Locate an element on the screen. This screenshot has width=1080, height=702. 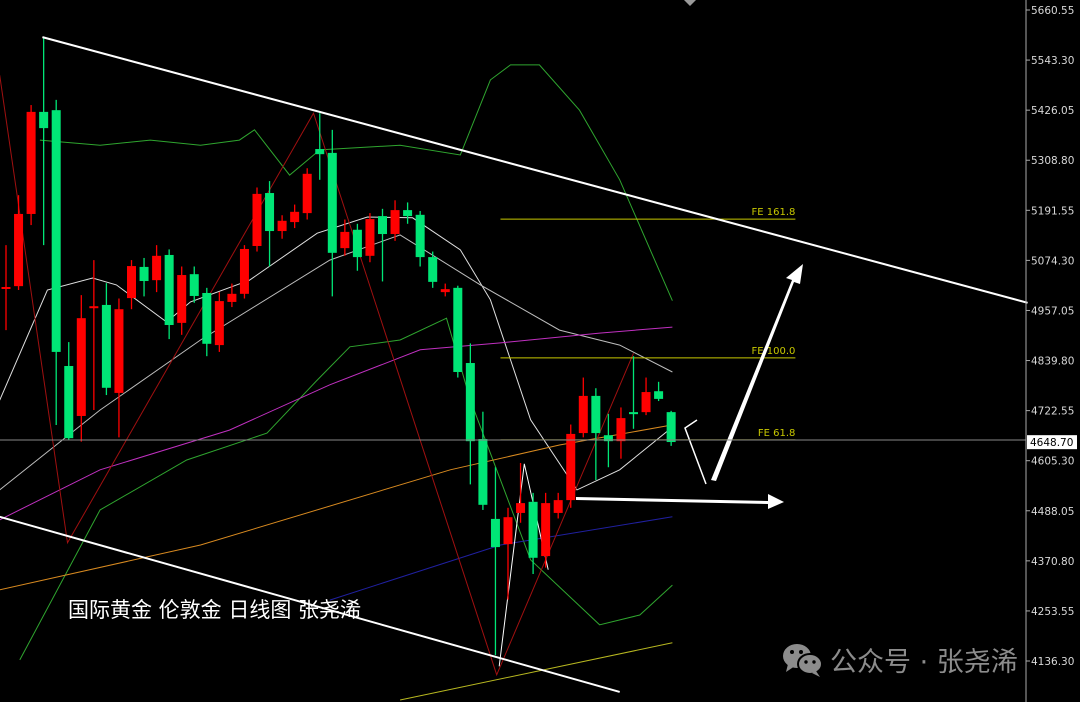
y-tick-label: 5426.05 is located at coordinates (1052, 111).